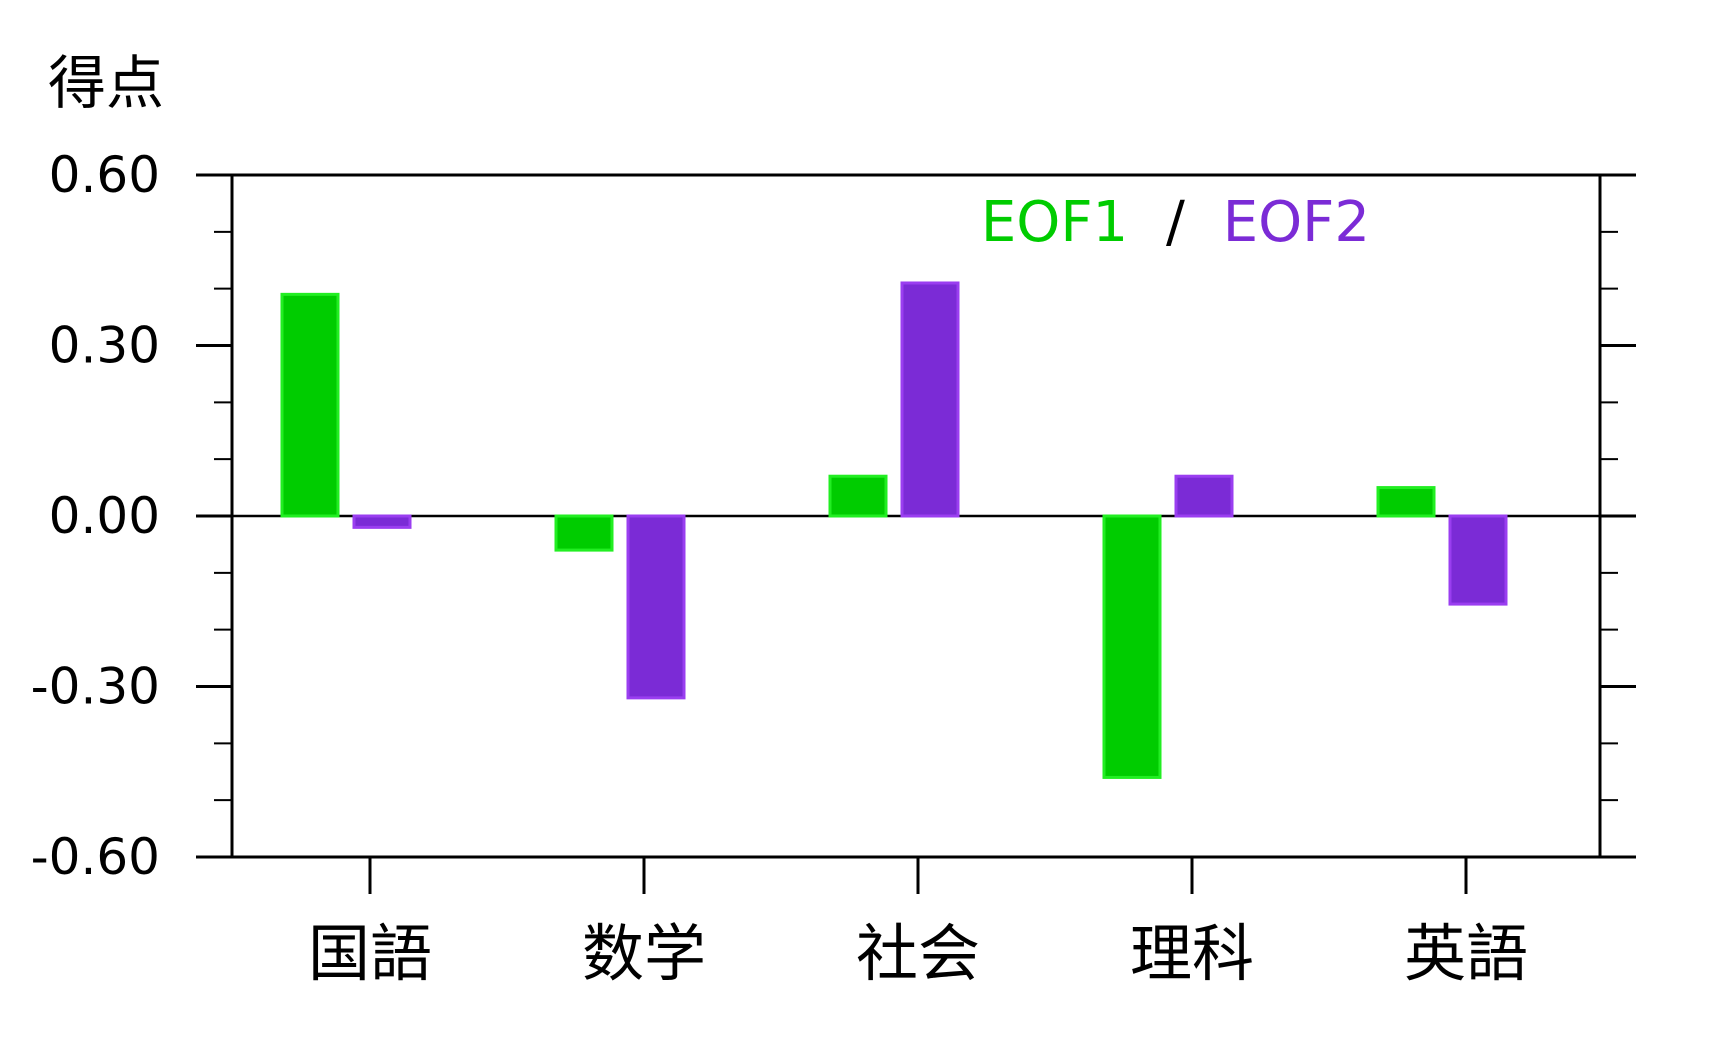 The image size is (1712, 1044). I want to click on legend-series-1-label: EOF1, so click(1054, 222).